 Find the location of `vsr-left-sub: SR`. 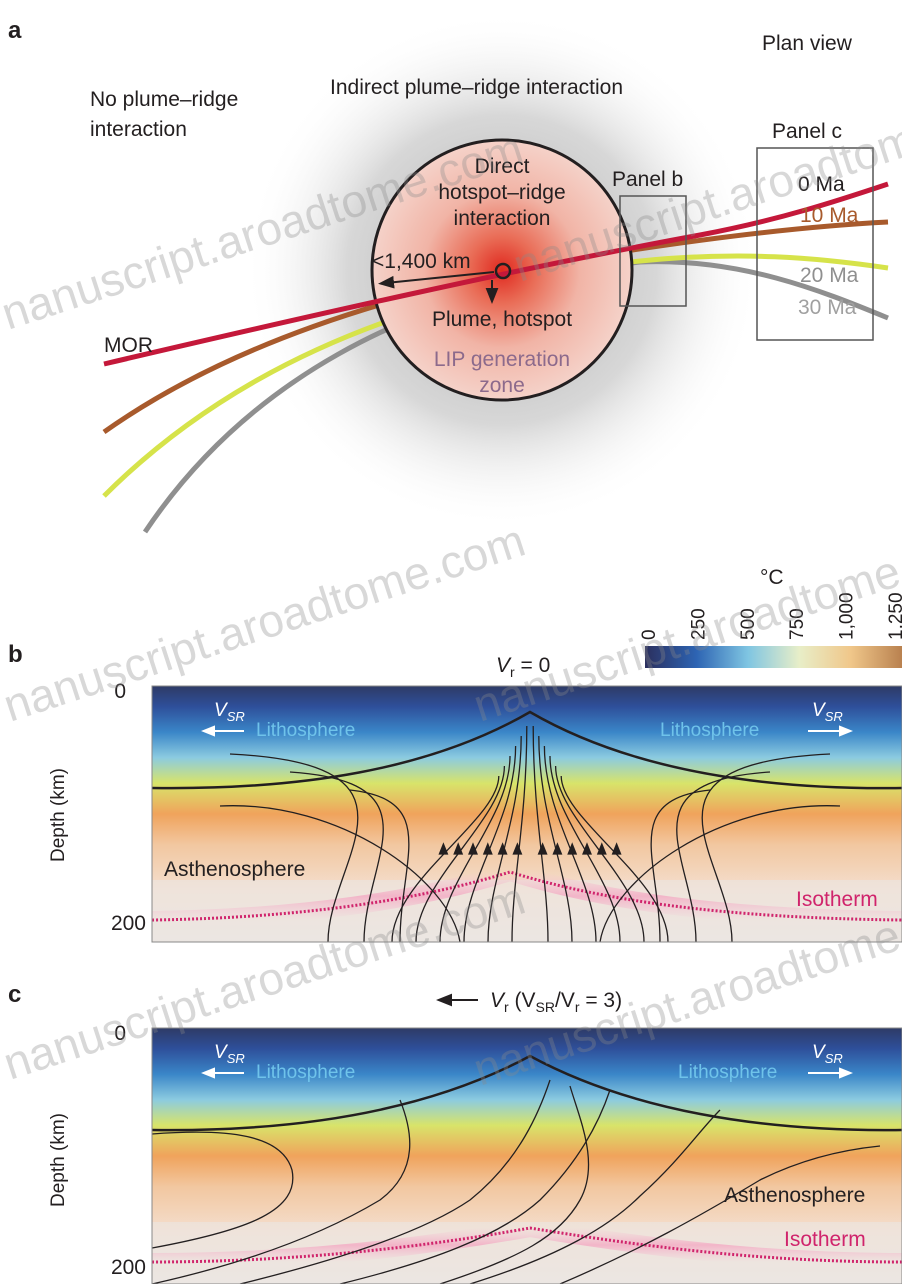

vsr-left-sub: SR is located at coordinates (236, 716).